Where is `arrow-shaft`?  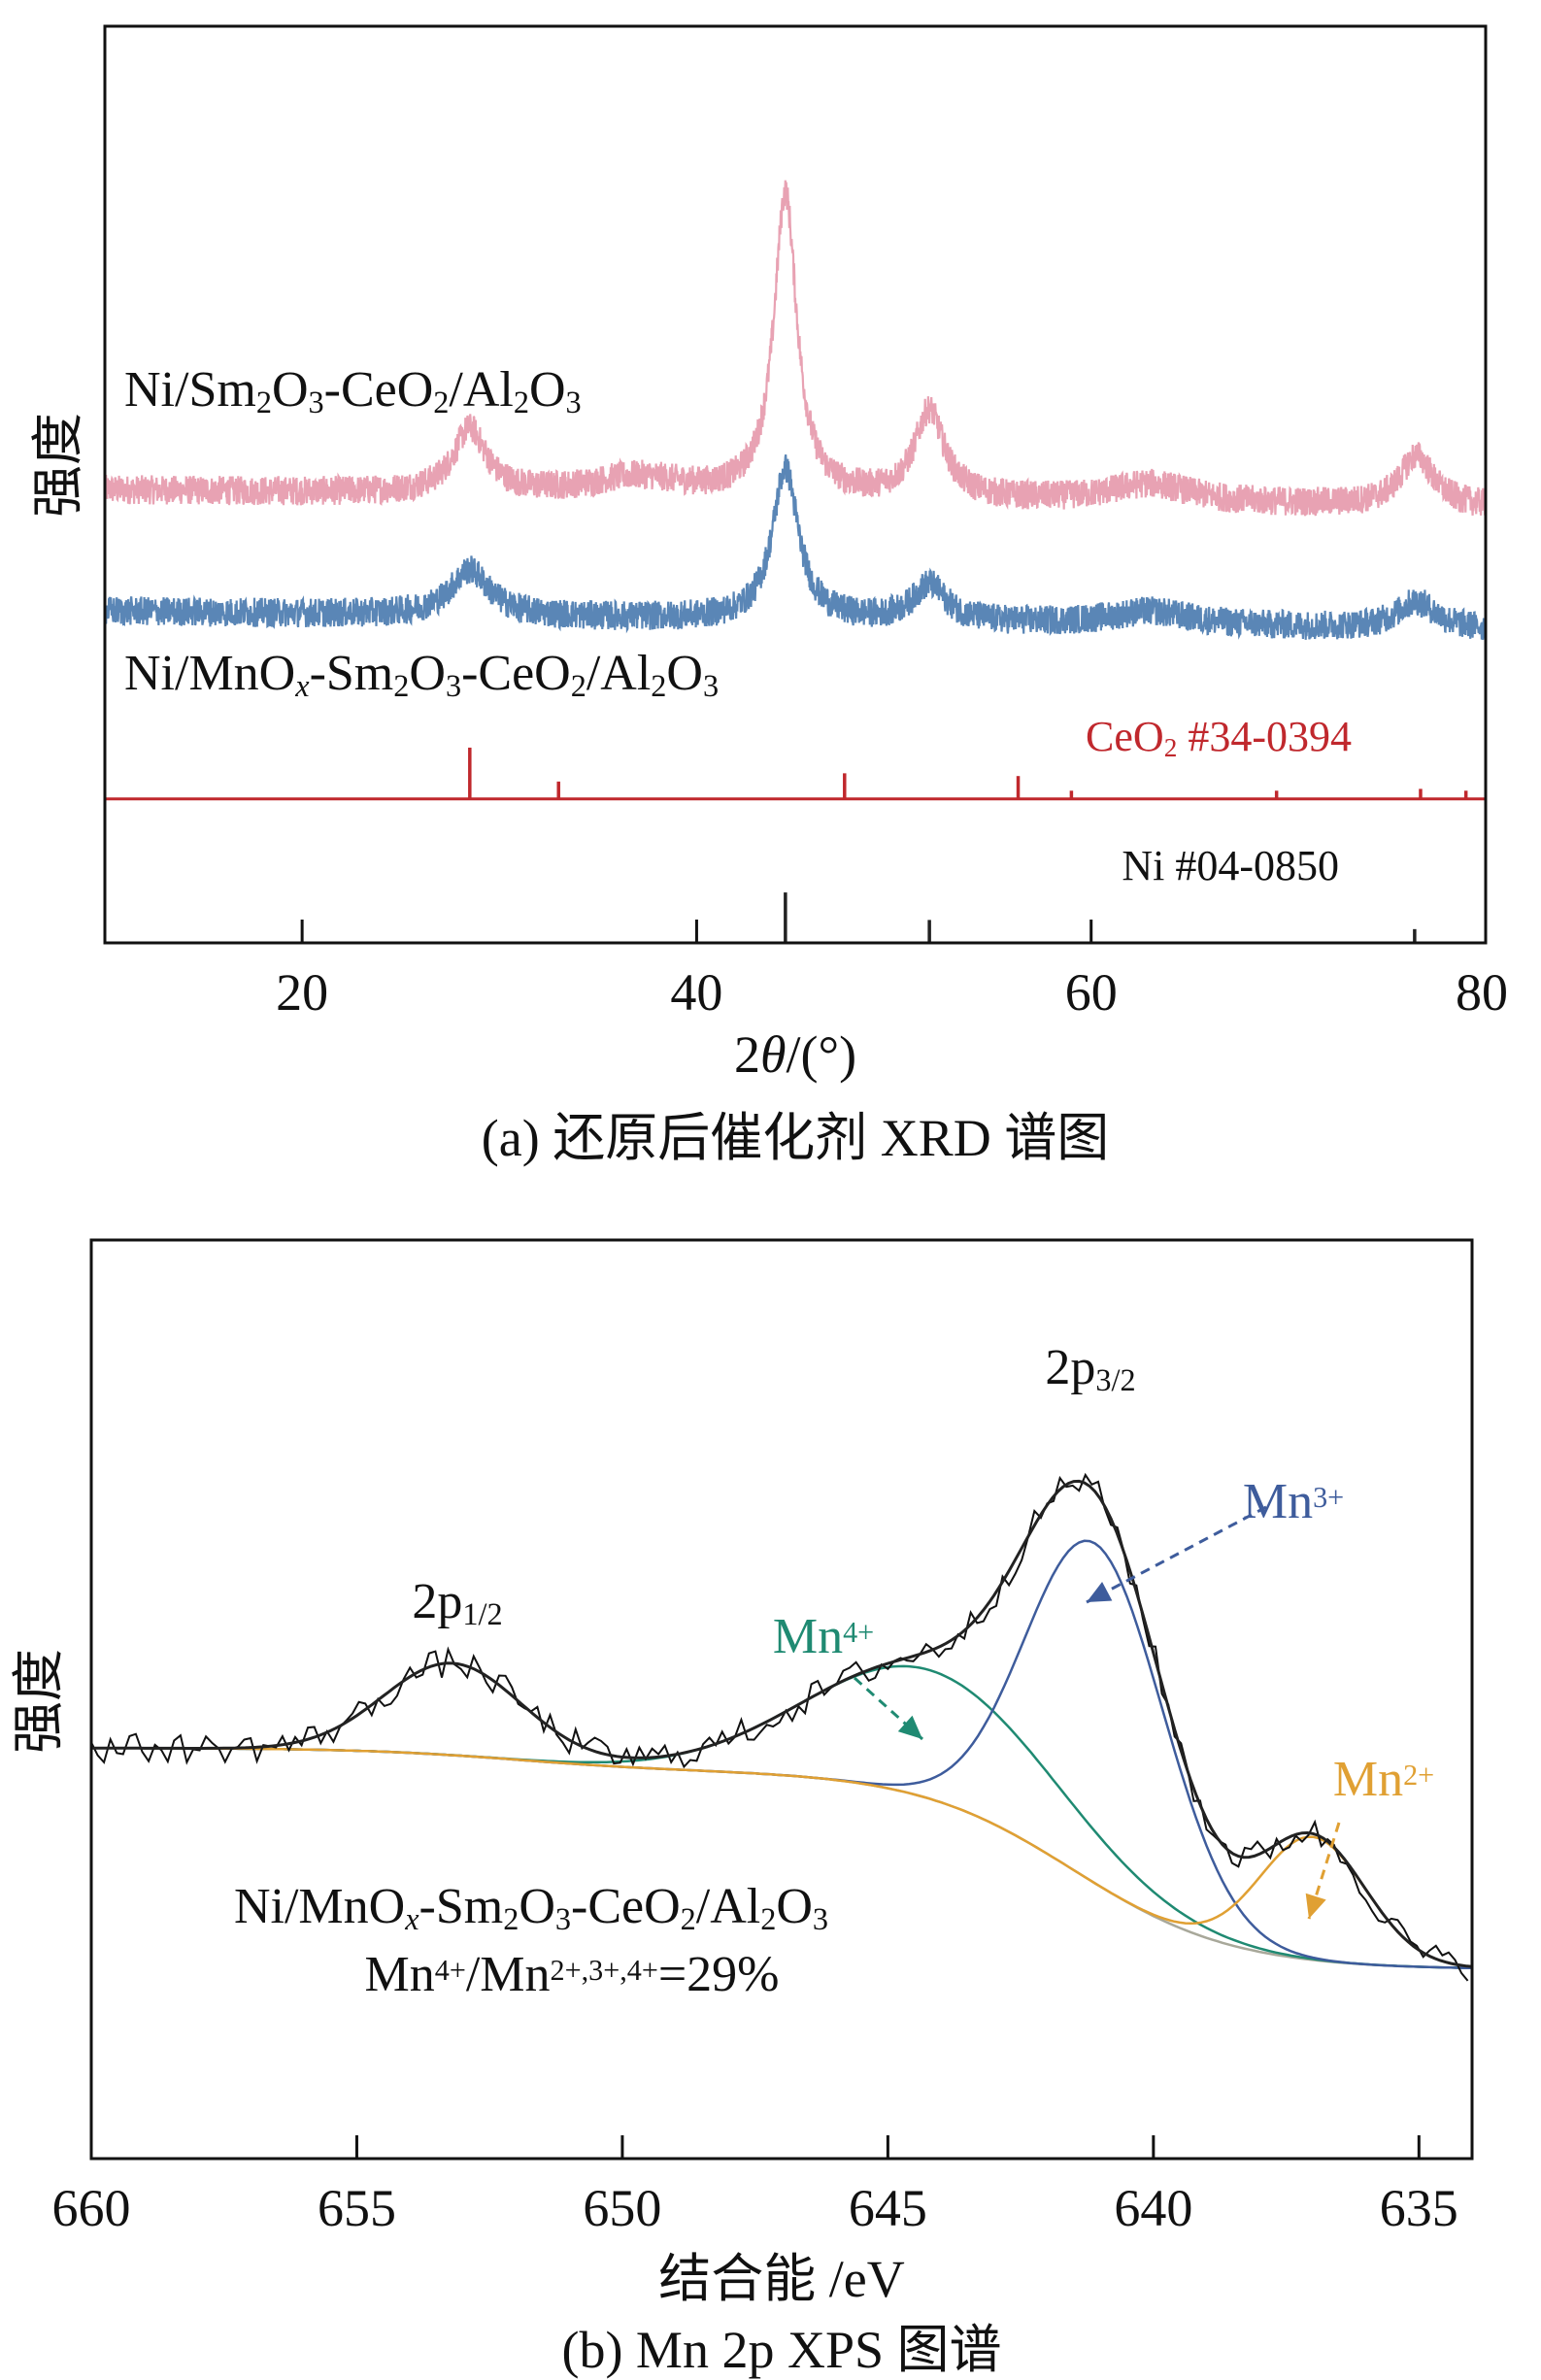
arrow-shaft is located at coordinates (1176, 1554).